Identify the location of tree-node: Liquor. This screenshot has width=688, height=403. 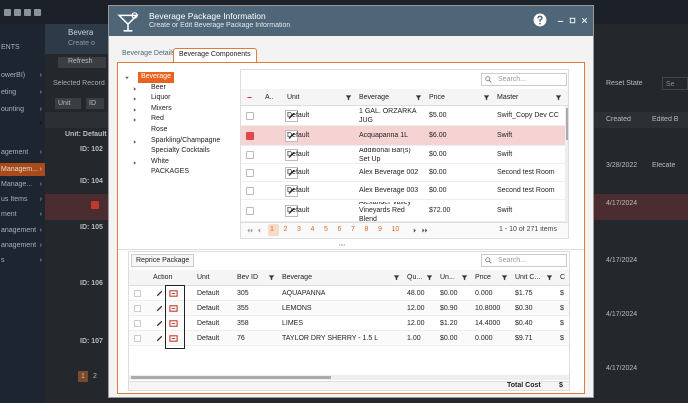
(161, 98).